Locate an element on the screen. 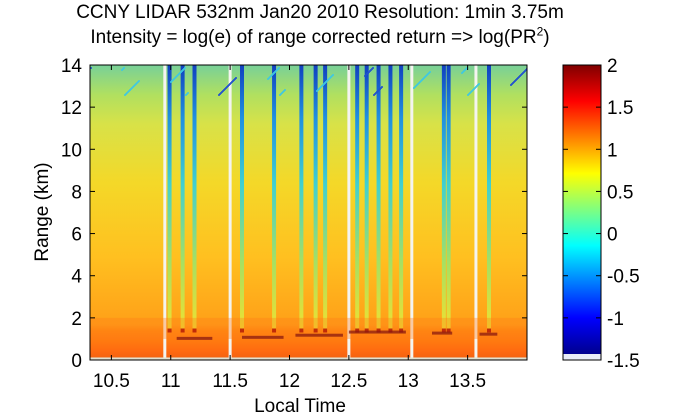 The image size is (700, 420). y-tick-label: 12 is located at coordinates (71, 108).